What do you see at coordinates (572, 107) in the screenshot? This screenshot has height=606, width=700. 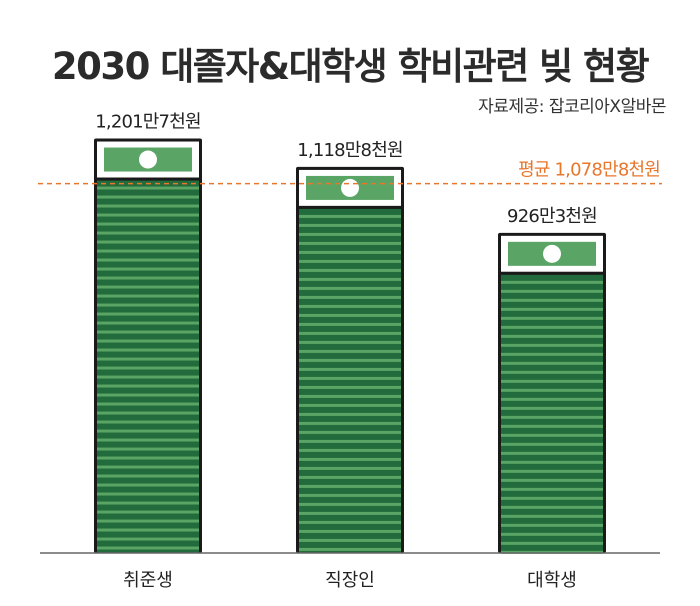 I see `source-note: 자료제공: 잡코리아X알바몬` at bounding box center [572, 107].